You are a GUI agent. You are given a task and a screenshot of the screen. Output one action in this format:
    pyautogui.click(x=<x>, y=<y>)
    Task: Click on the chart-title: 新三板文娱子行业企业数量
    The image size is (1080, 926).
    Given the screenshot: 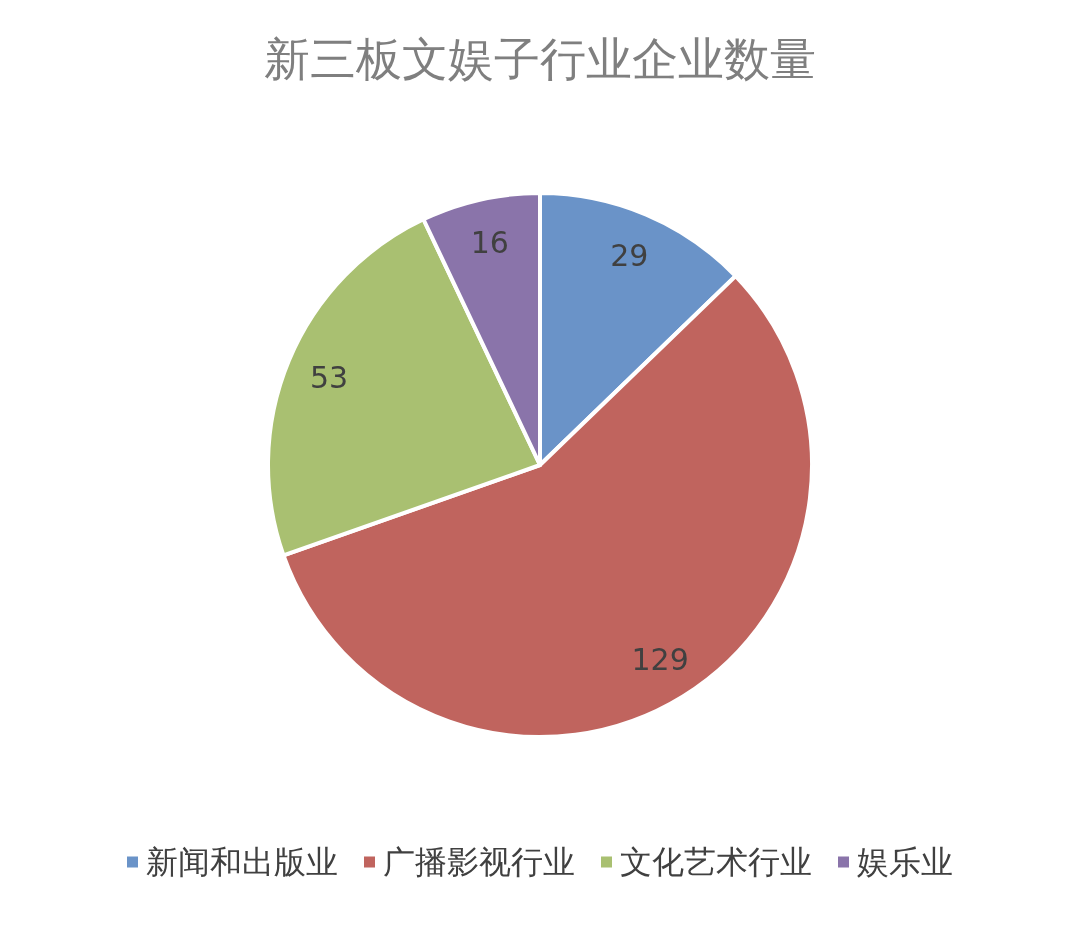 What is the action you would take?
    pyautogui.click(x=540, y=59)
    